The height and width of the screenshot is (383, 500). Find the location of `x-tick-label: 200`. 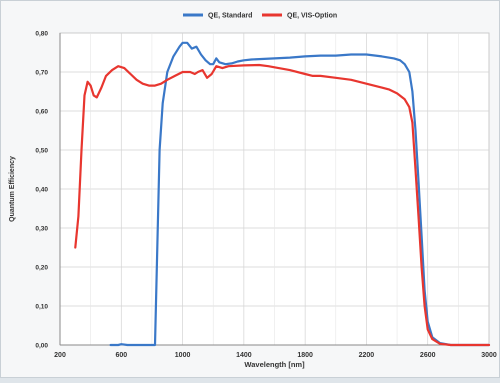

x-tick-label: 200 is located at coordinates (60, 355).